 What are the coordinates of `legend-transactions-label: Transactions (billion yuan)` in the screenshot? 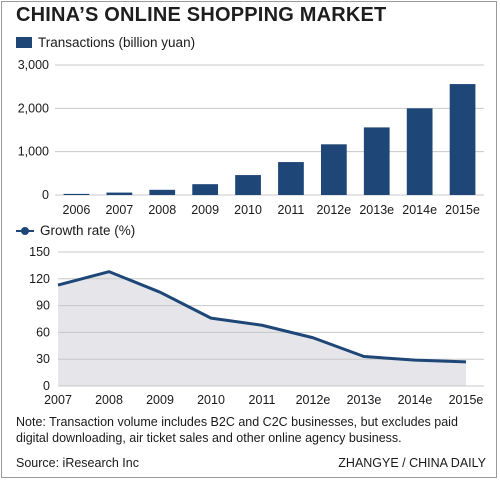 It's located at (117, 42).